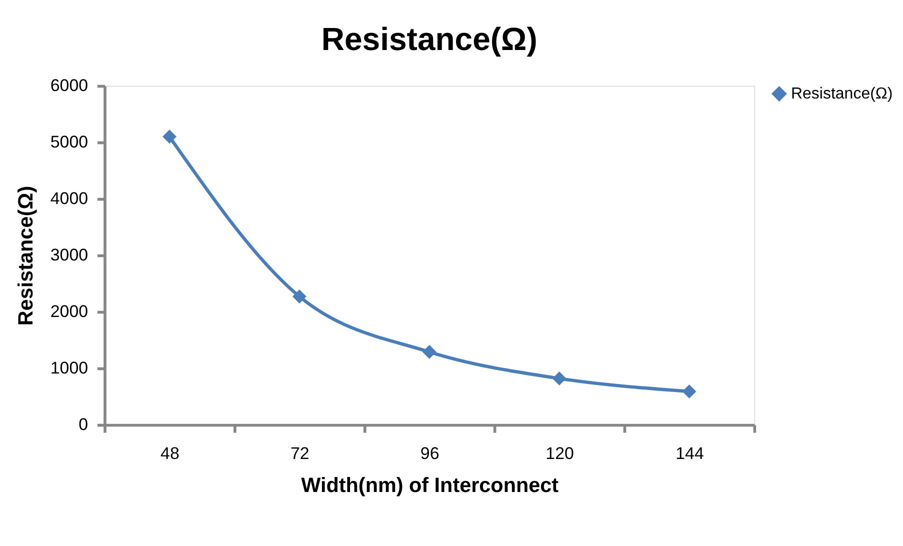 The image size is (903, 546). What do you see at coordinates (429, 39) in the screenshot?
I see `chart-title: Resistance(Ω)` at bounding box center [429, 39].